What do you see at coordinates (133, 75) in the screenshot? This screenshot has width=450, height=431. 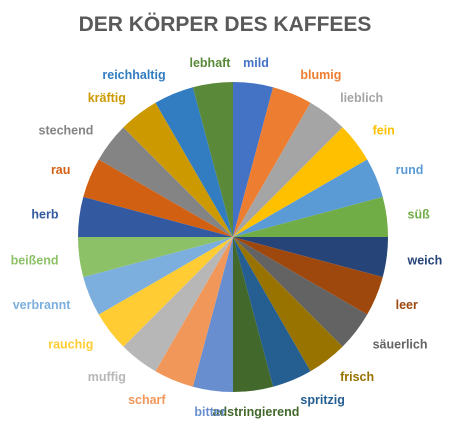 I see `pie-label-22: reichhaltig` at bounding box center [133, 75].